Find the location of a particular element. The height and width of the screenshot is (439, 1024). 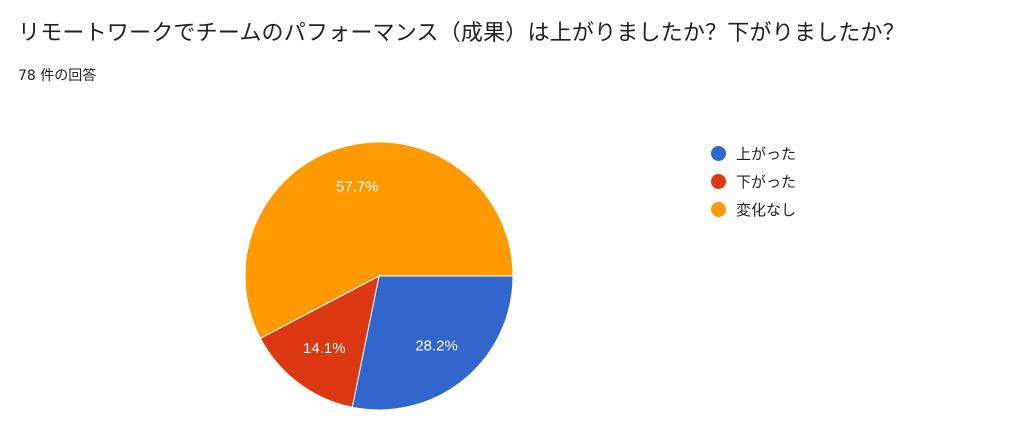

legend-item: 上がった is located at coordinates (753, 153).